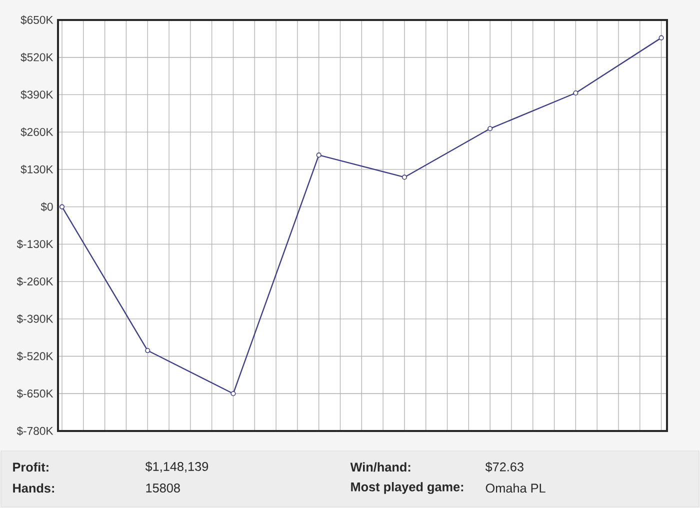 The height and width of the screenshot is (508, 700). Describe the element at coordinates (176, 467) in the screenshot. I see `text: $1,148,139` at that location.